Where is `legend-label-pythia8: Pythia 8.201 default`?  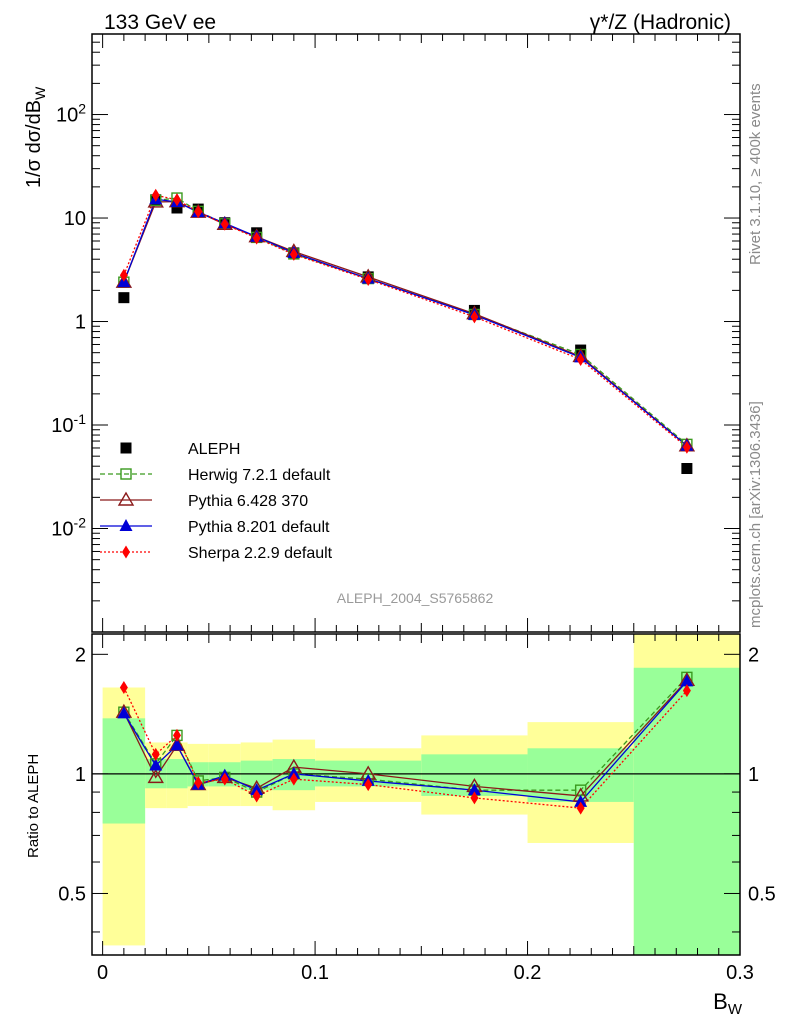
legend-label-pythia8: Pythia 8.201 default is located at coordinates (259, 527).